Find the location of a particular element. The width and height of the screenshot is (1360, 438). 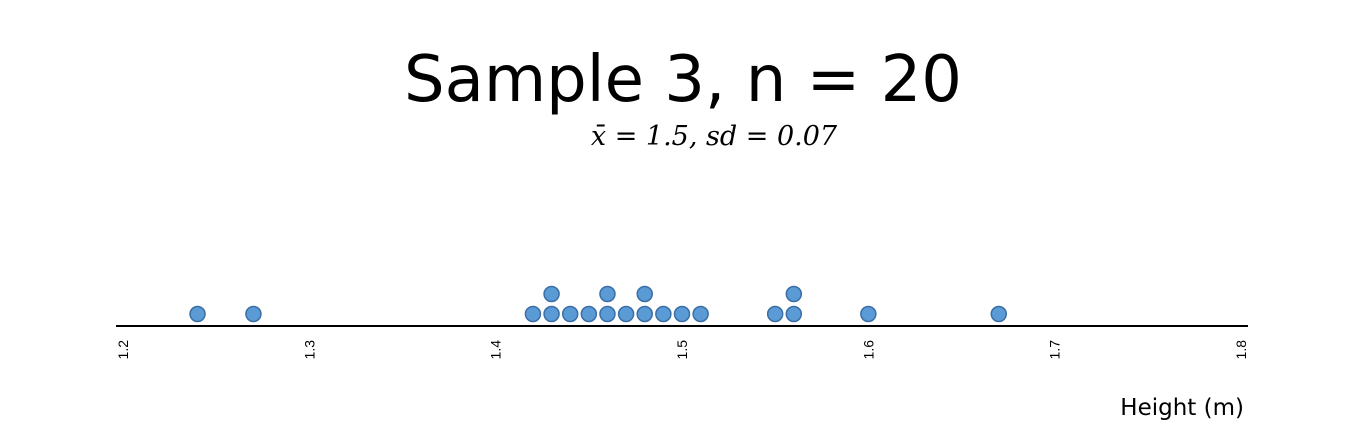

chart-subtitle: x̄ = 1.5, sd = 0.07 is located at coordinates (714, 136).